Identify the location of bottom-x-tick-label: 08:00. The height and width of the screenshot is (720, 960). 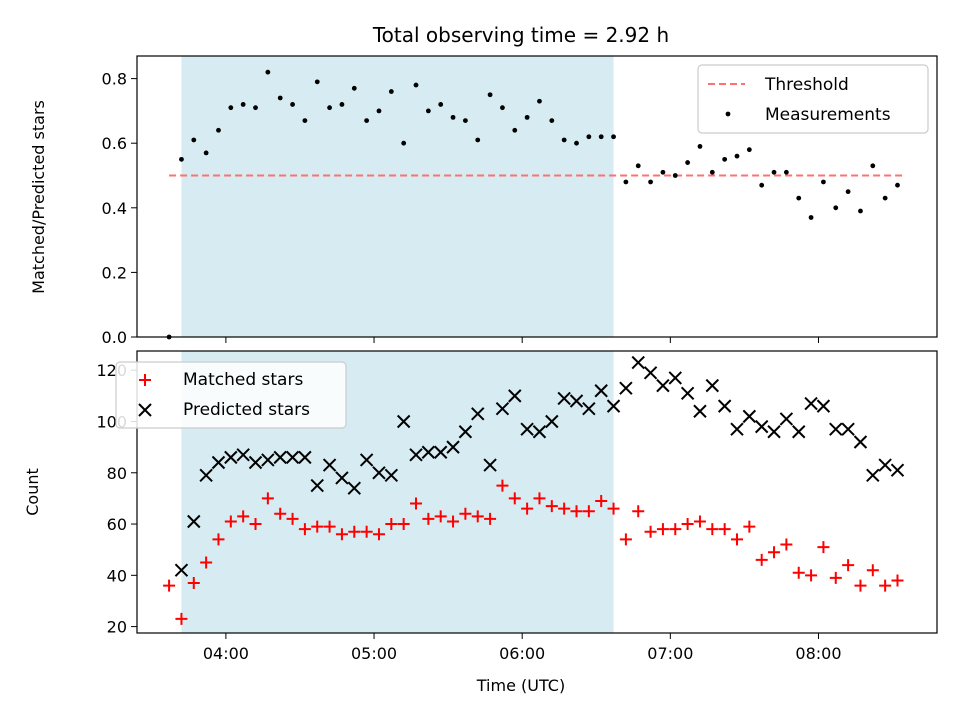
(818, 653).